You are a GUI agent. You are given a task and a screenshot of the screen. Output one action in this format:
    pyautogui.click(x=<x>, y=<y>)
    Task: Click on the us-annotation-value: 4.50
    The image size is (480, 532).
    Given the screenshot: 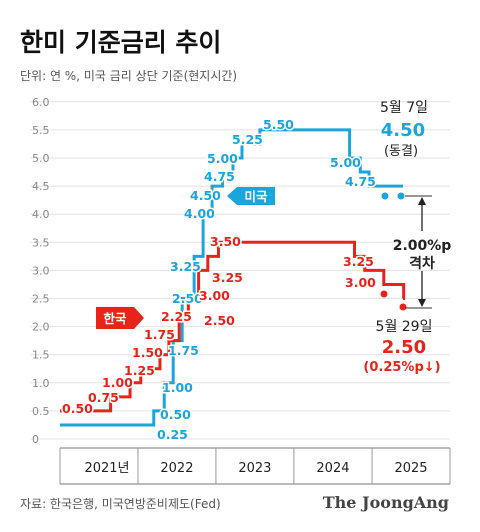 What is the action you would take?
    pyautogui.click(x=403, y=130)
    